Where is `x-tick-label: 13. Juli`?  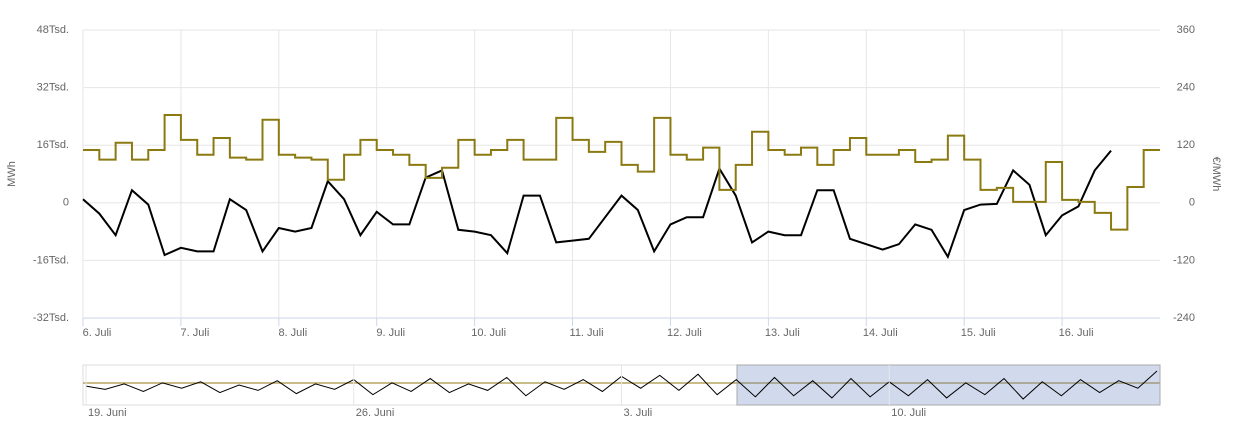
x-tick-label: 13. Juli is located at coordinates (782, 333).